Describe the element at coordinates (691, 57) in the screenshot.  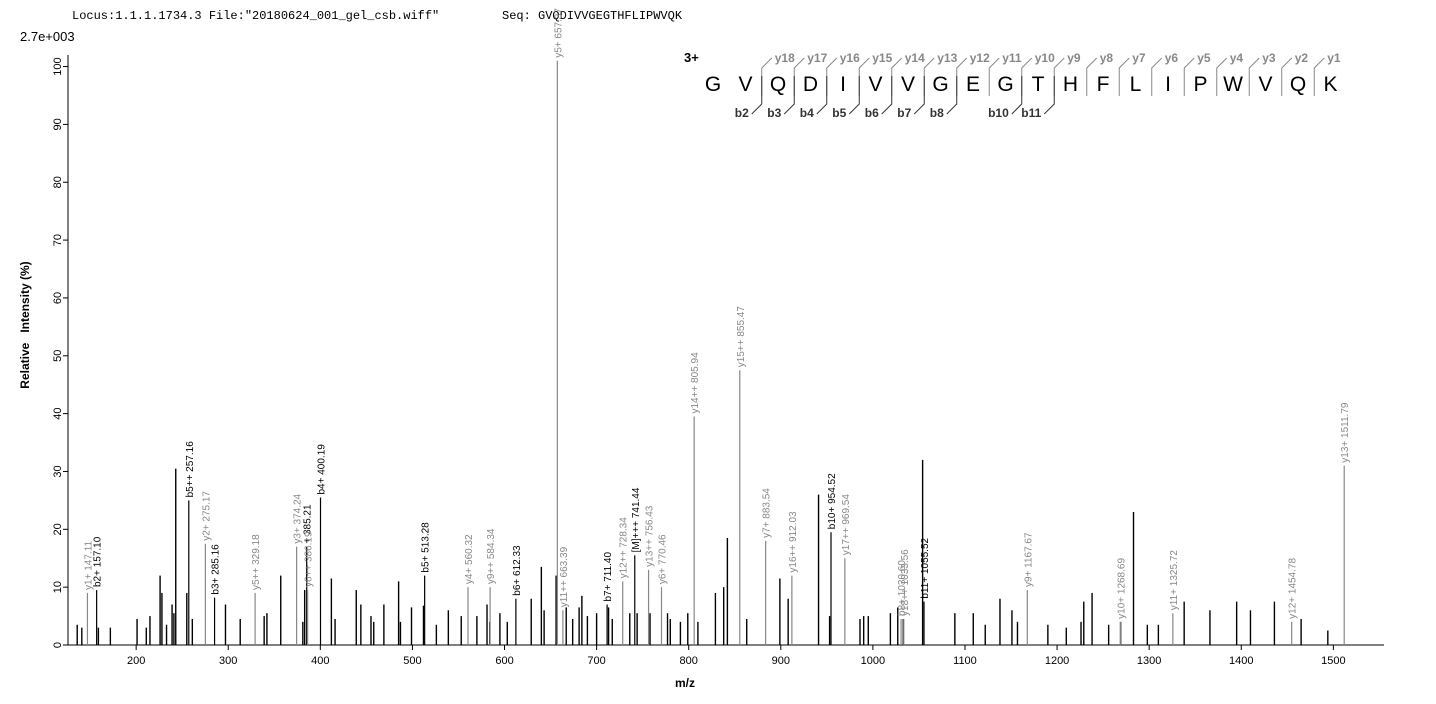
I see `charge-label: 3+` at that location.